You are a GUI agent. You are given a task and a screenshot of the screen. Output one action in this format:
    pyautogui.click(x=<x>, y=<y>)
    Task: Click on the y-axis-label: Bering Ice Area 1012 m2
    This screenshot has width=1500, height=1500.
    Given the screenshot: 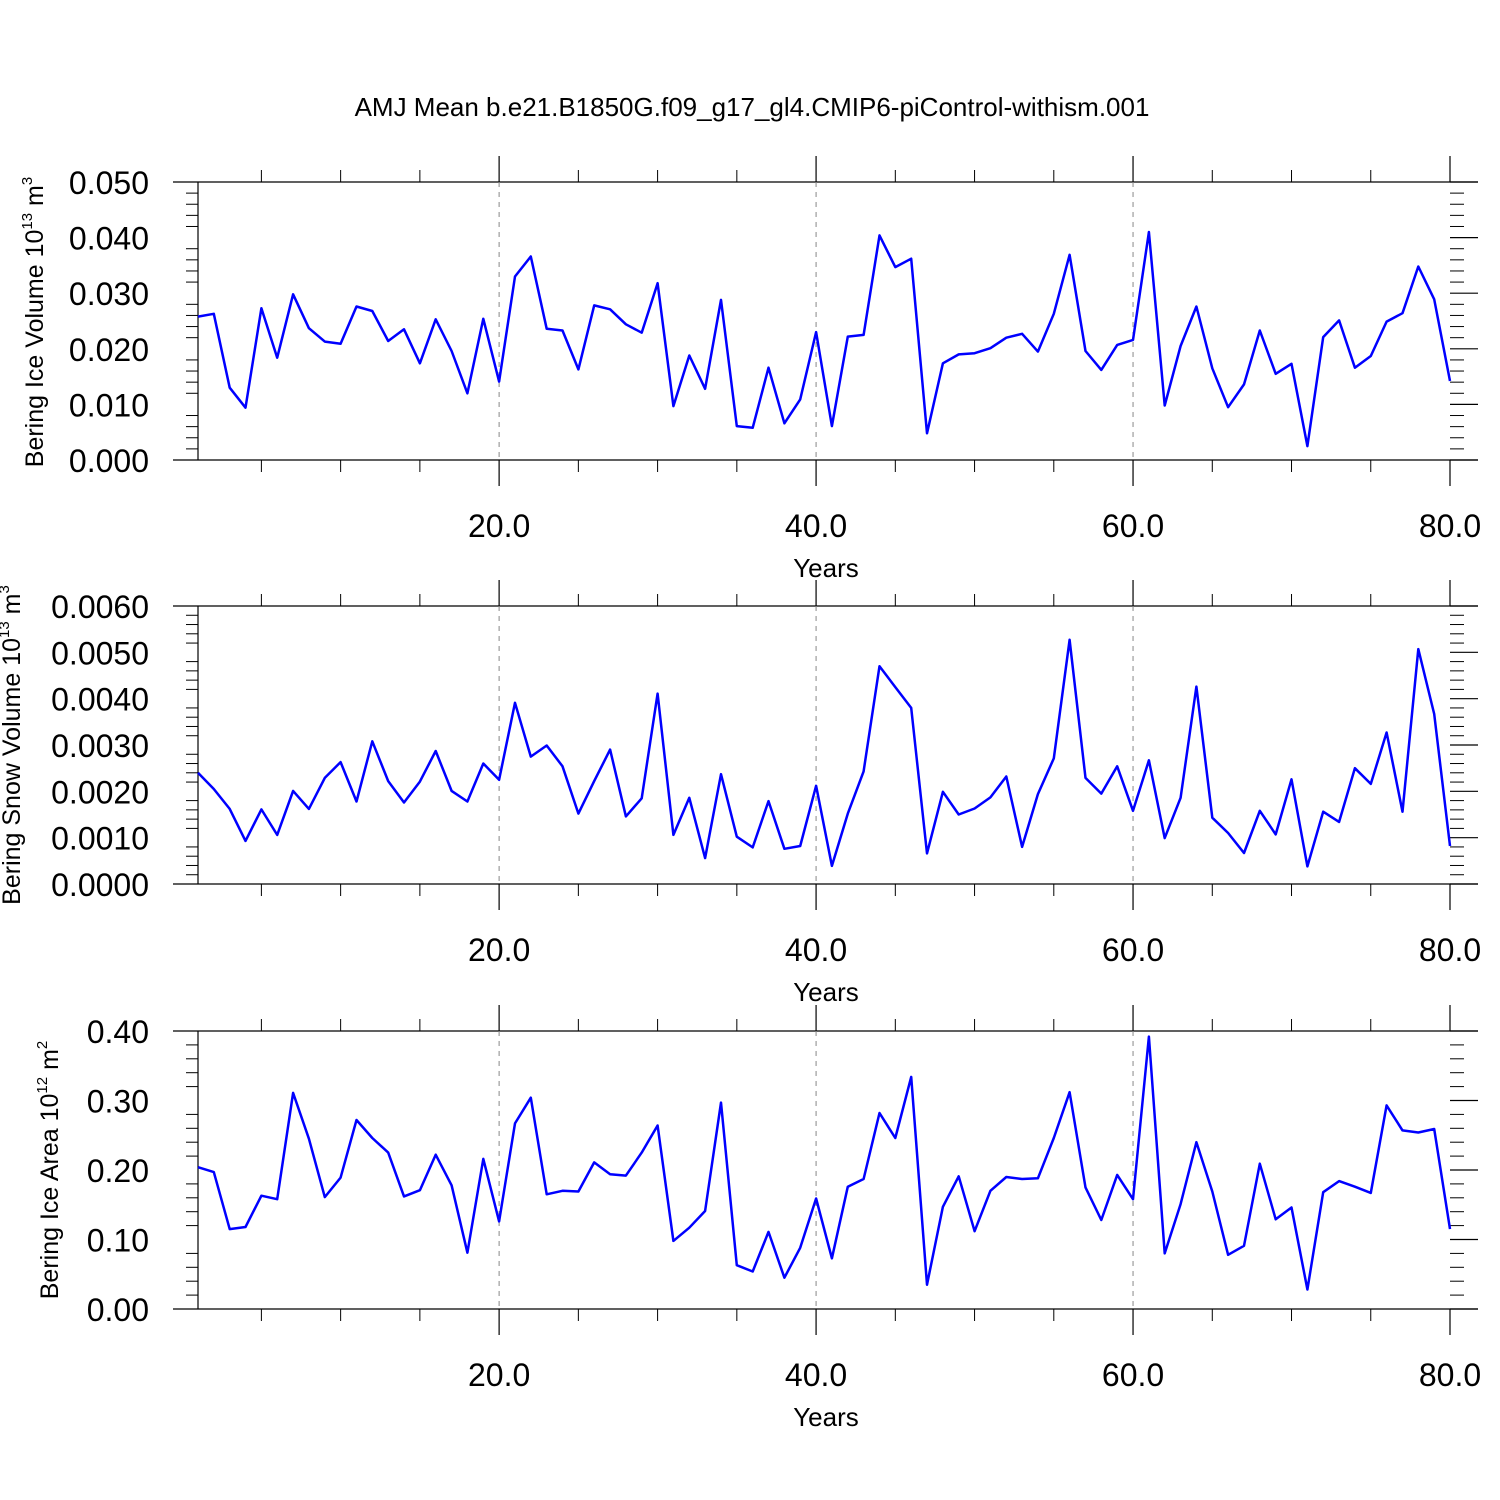 What is the action you would take?
    pyautogui.click(x=49, y=1170)
    